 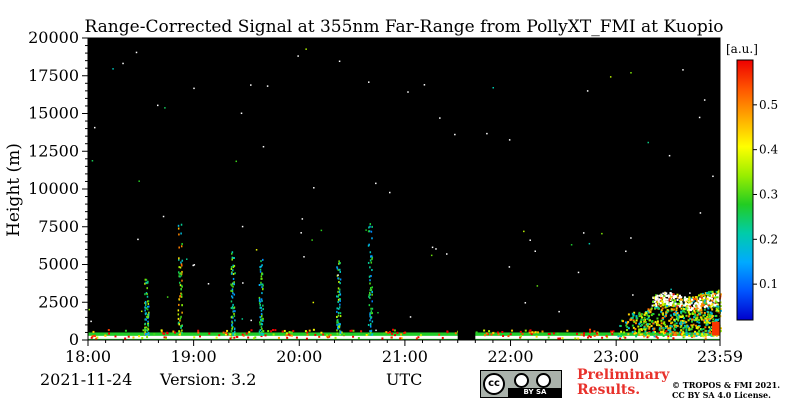 What do you see at coordinates (404, 353) in the screenshot?
I see `x-axis: 18:00 19:00 20:00 21:00 22:00 23:00 23:59` at bounding box center [404, 353].